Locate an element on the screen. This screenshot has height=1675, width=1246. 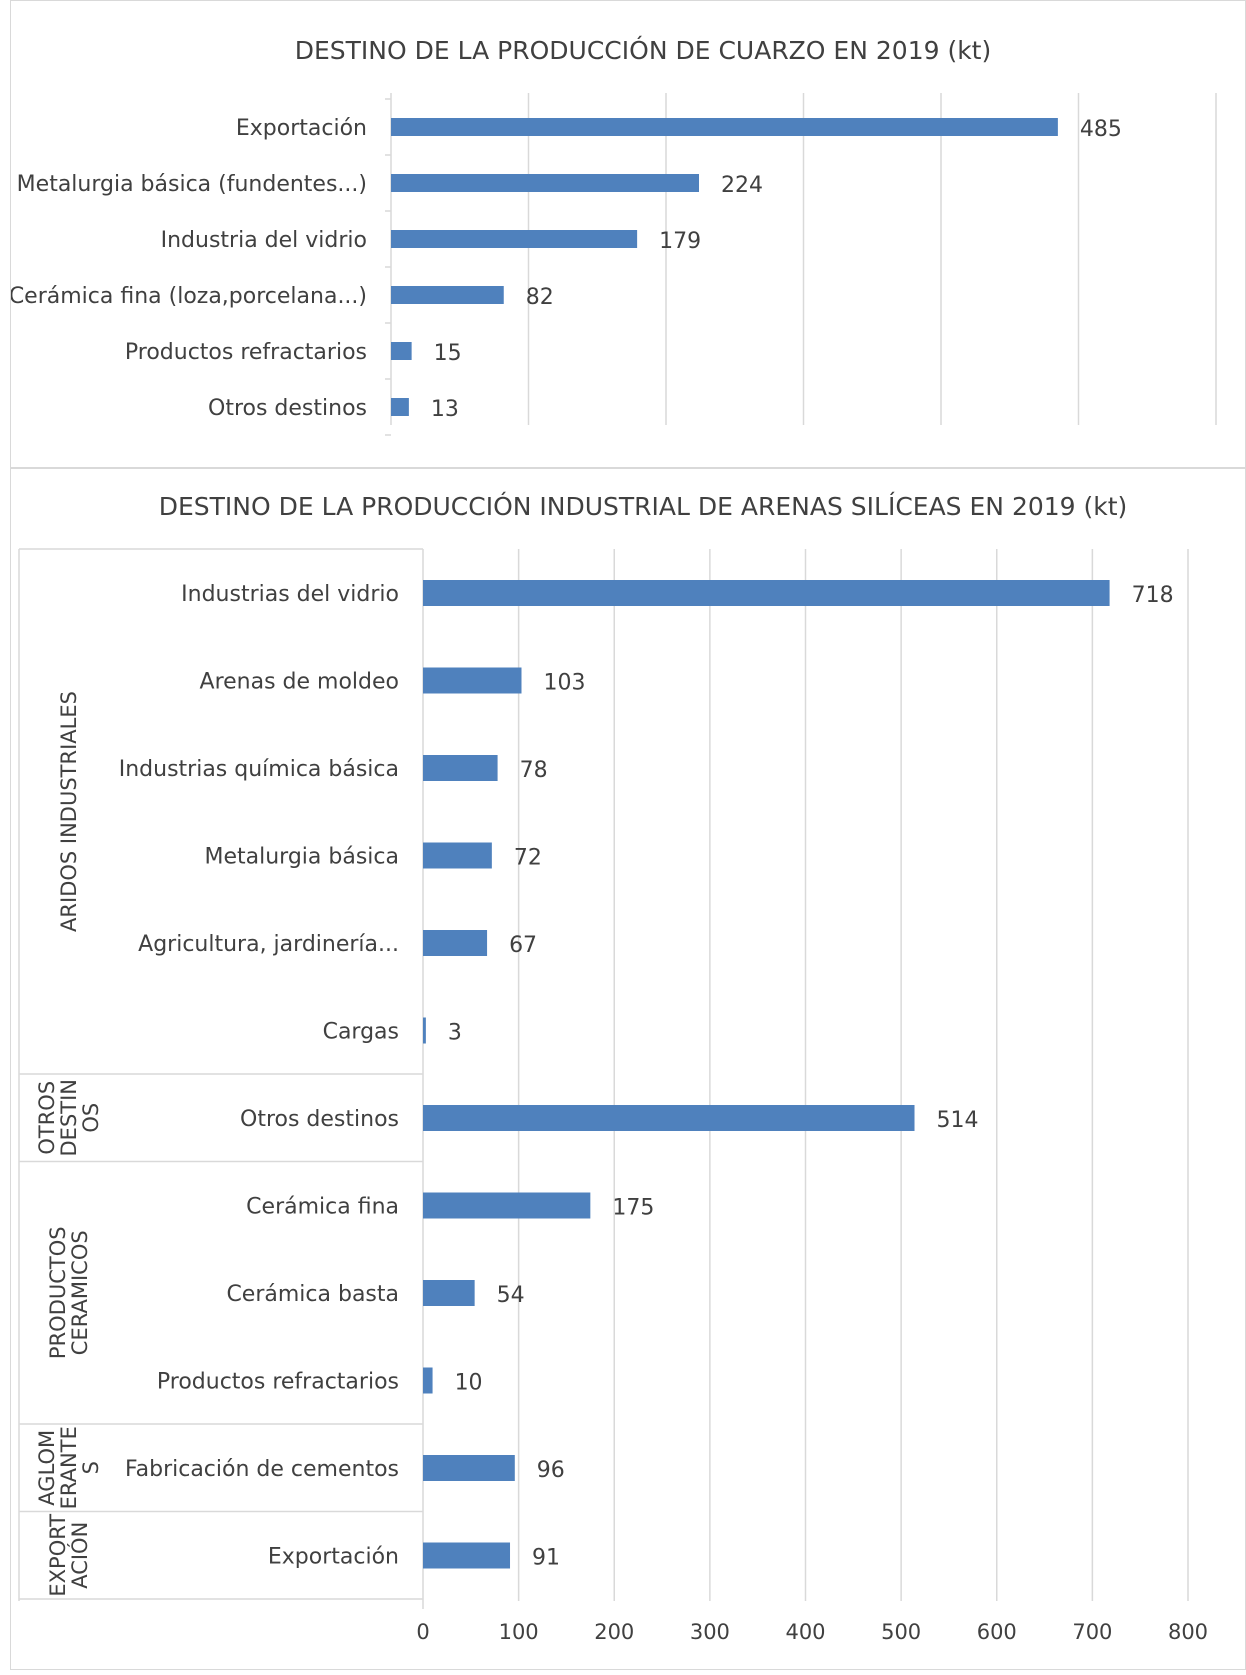
x-tick-label: 100 is located at coordinates (519, 1632).